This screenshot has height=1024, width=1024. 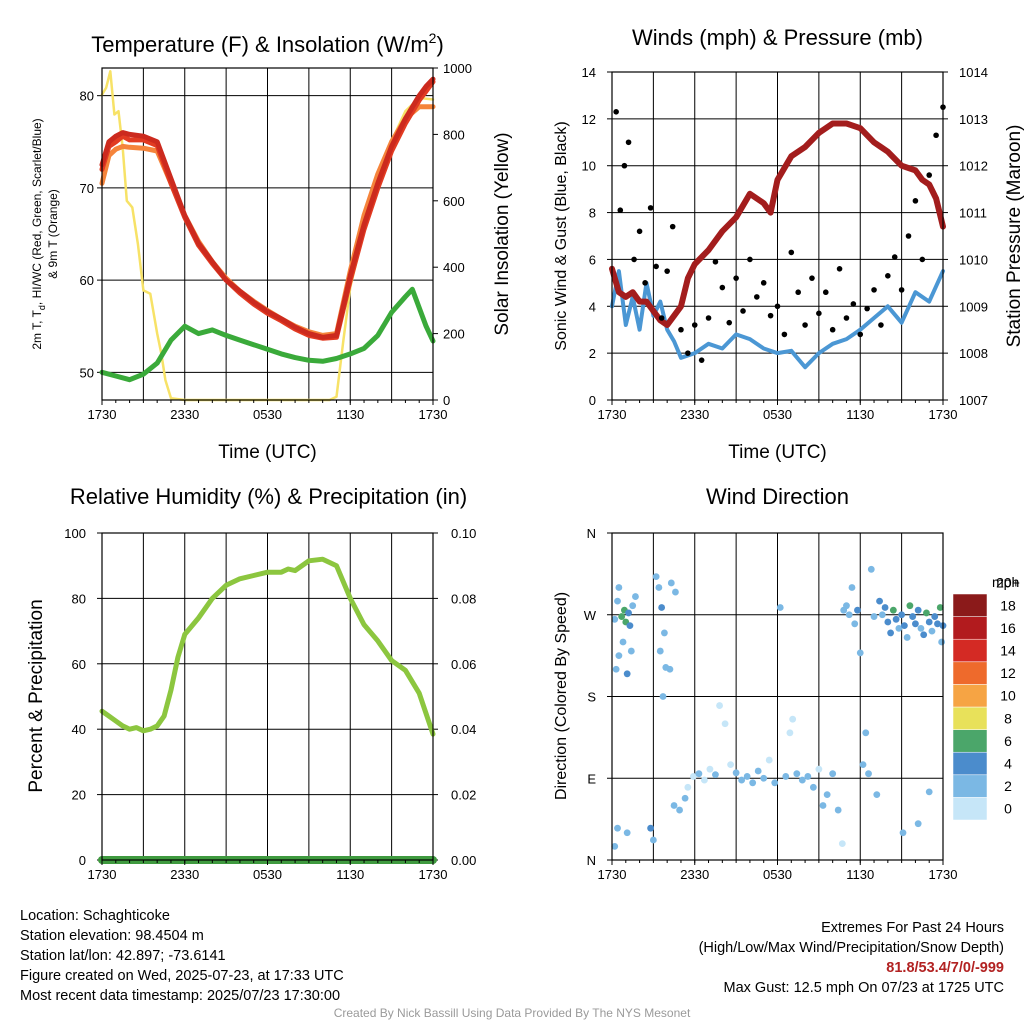 What do you see at coordinates (777, 414) in the screenshot?
I see `x-tick-label: 0530` at bounding box center [777, 414].